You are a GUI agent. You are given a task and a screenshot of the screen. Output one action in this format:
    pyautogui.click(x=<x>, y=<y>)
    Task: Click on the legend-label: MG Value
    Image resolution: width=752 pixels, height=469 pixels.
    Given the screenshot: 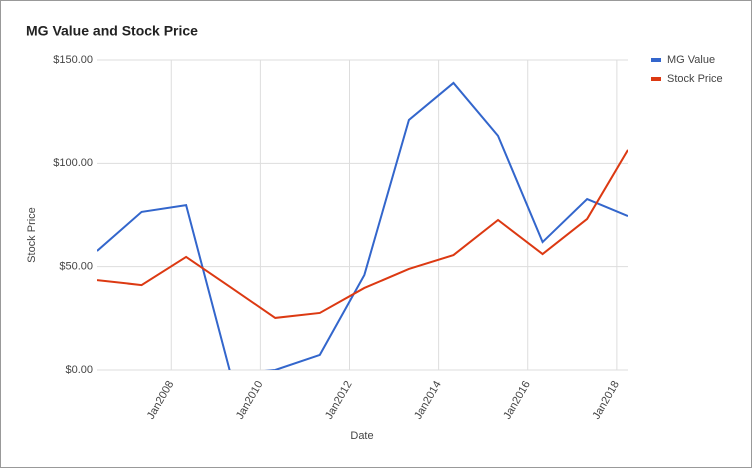 What is the action you would take?
    pyautogui.click(x=691, y=60)
    